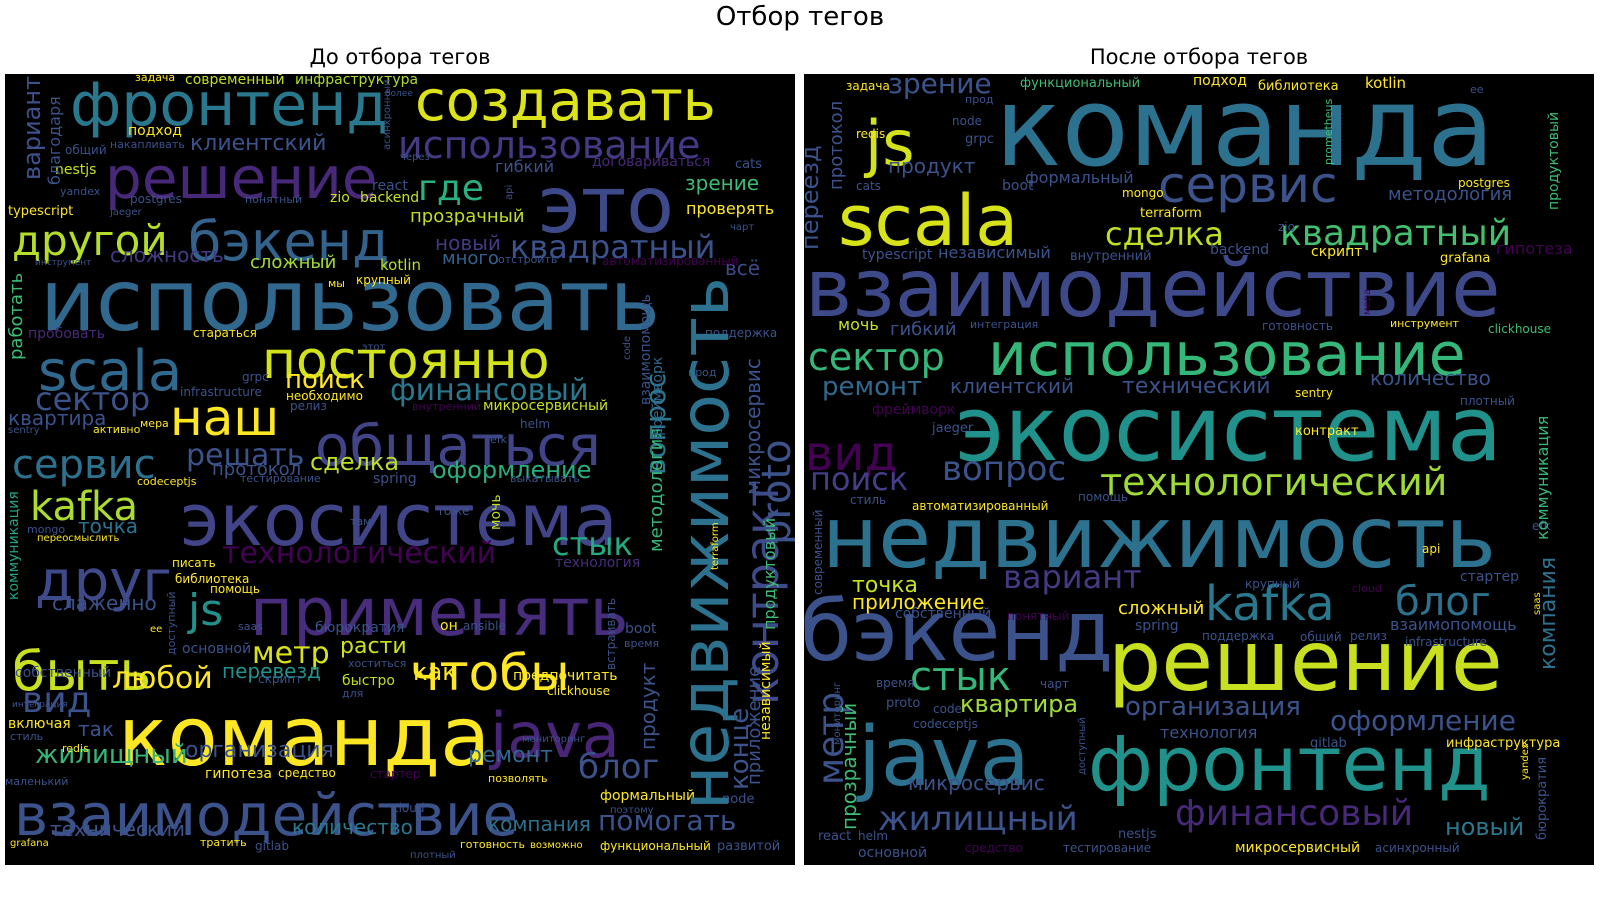 The width and height of the screenshot is (1600, 900). Describe the element at coordinates (1272, 584) in the screenshot. I see `word-small: крупный` at that location.